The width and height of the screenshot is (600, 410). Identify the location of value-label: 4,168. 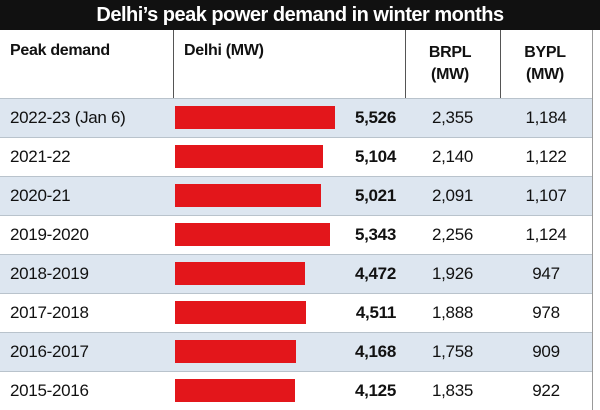
(375, 351).